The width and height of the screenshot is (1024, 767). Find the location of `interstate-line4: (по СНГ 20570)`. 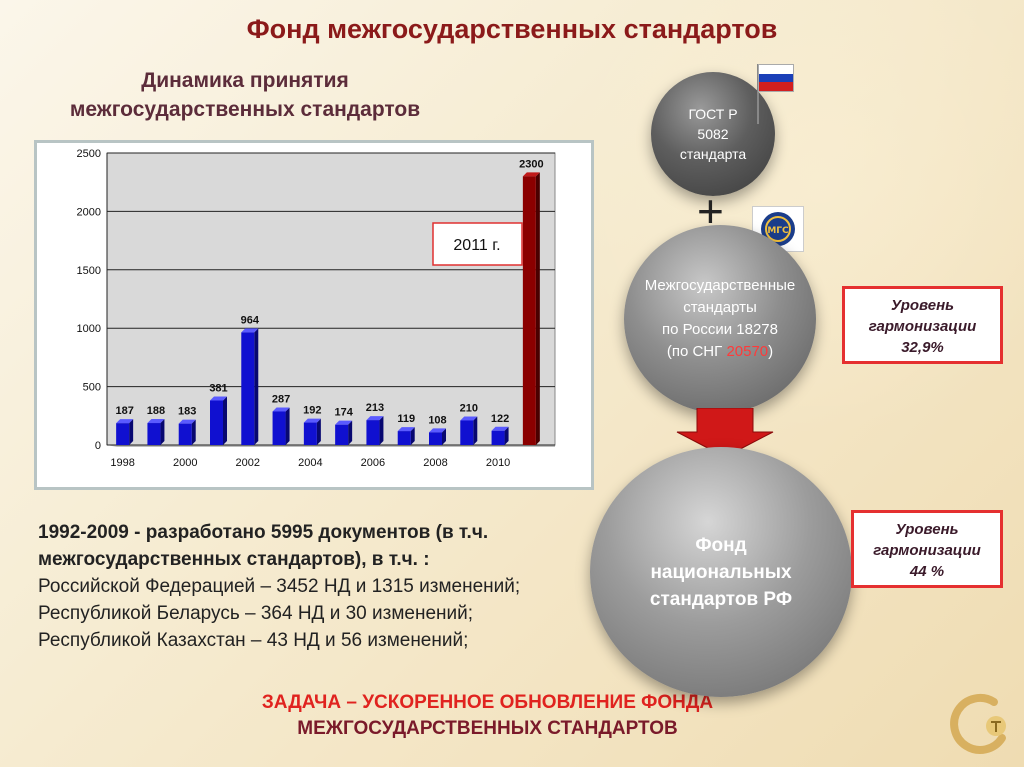

interstate-line4: (по СНГ 20570) is located at coordinates (720, 352).